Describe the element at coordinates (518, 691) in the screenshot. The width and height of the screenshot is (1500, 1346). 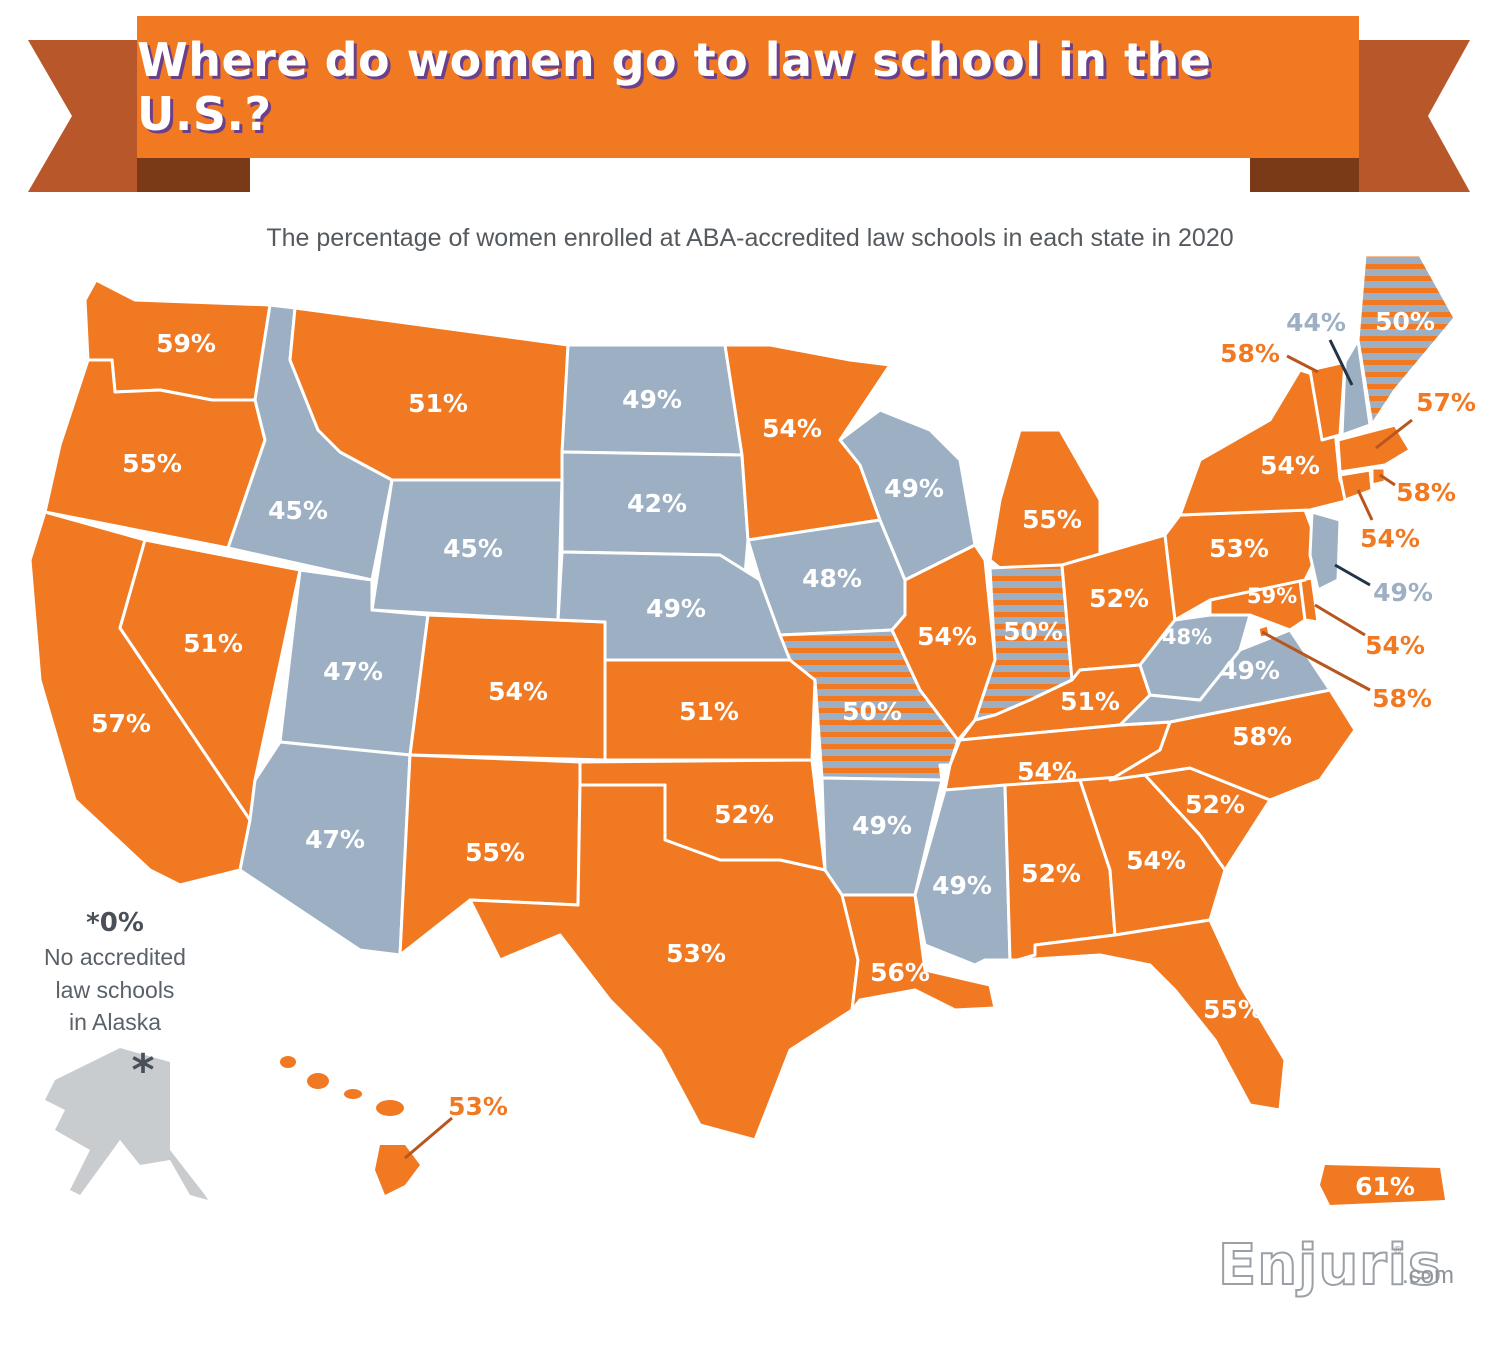
I see `label-co: 54%` at that location.